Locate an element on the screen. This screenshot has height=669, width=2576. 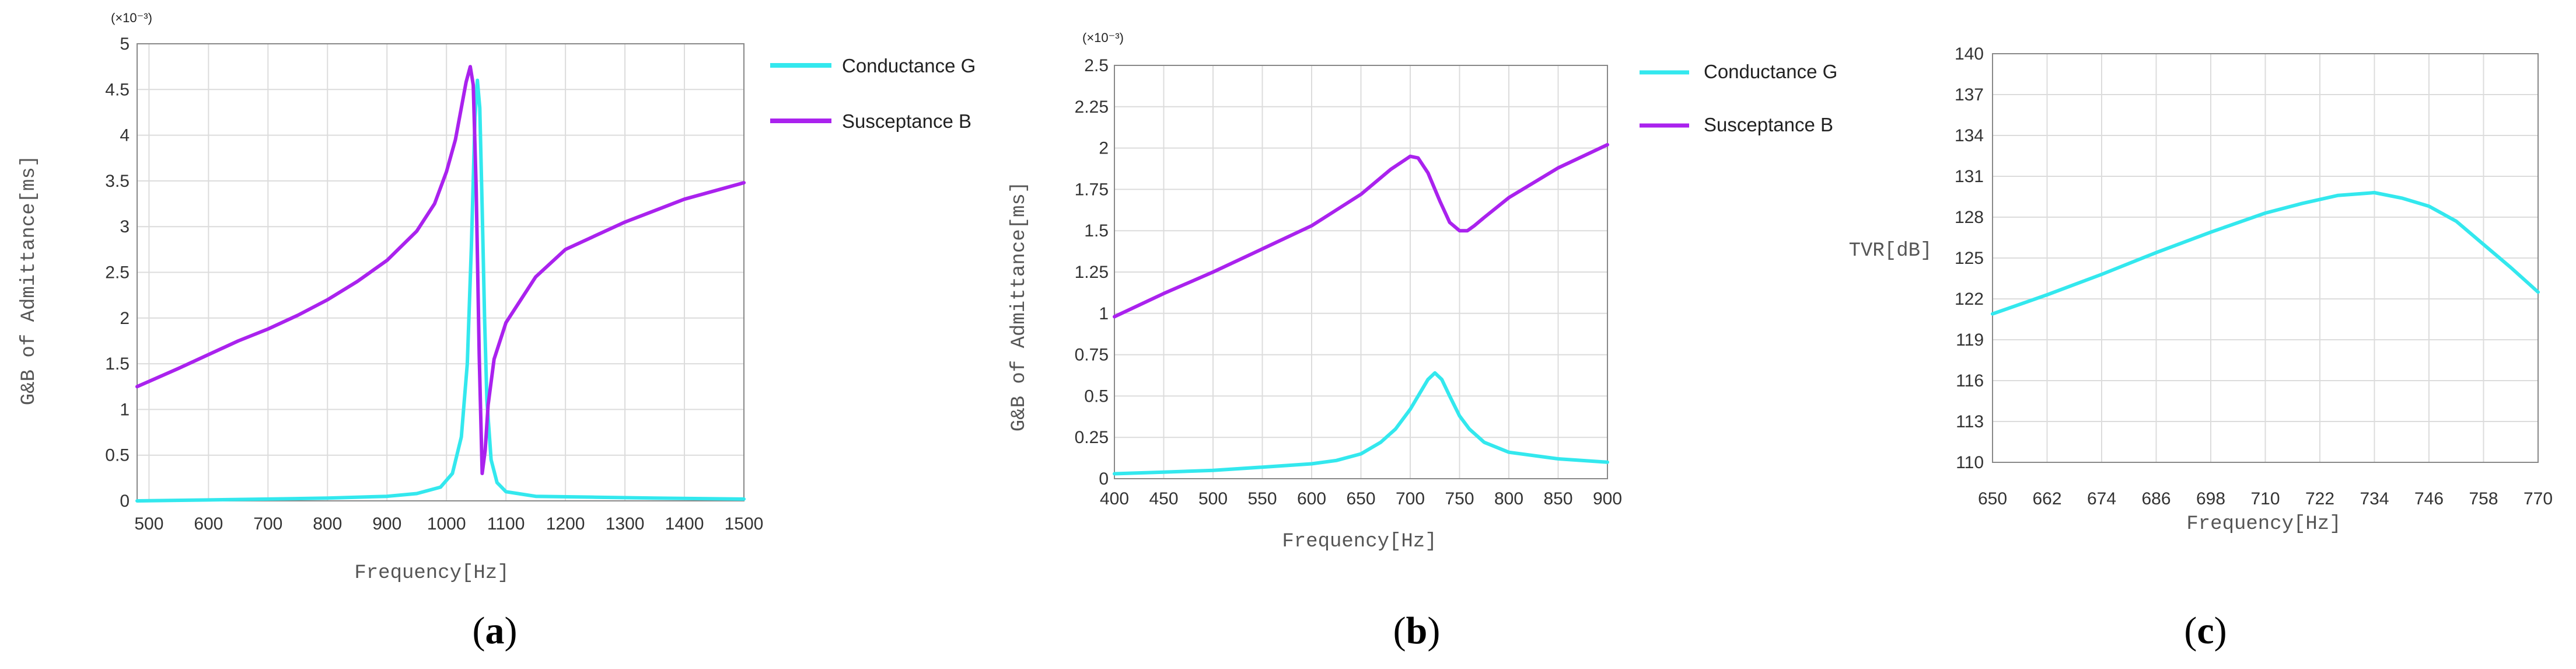
chart-a-x-tick-label: 1500 is located at coordinates (744, 524).